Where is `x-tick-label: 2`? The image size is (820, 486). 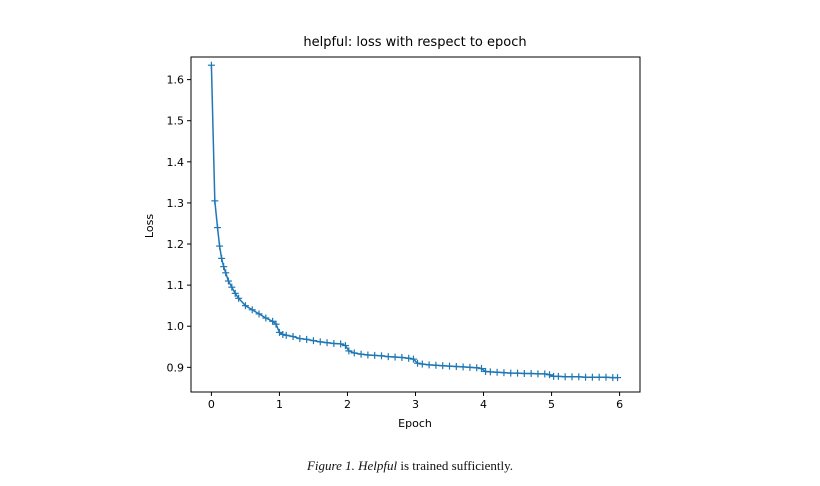 x-tick-label: 2 is located at coordinates (347, 404).